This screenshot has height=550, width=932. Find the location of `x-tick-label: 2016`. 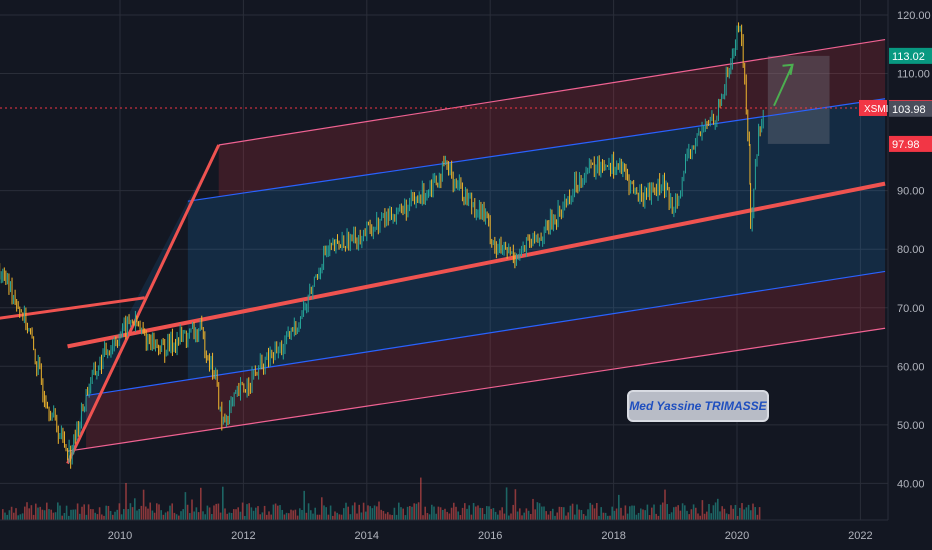

x-tick-label: 2016 is located at coordinates (490, 536).